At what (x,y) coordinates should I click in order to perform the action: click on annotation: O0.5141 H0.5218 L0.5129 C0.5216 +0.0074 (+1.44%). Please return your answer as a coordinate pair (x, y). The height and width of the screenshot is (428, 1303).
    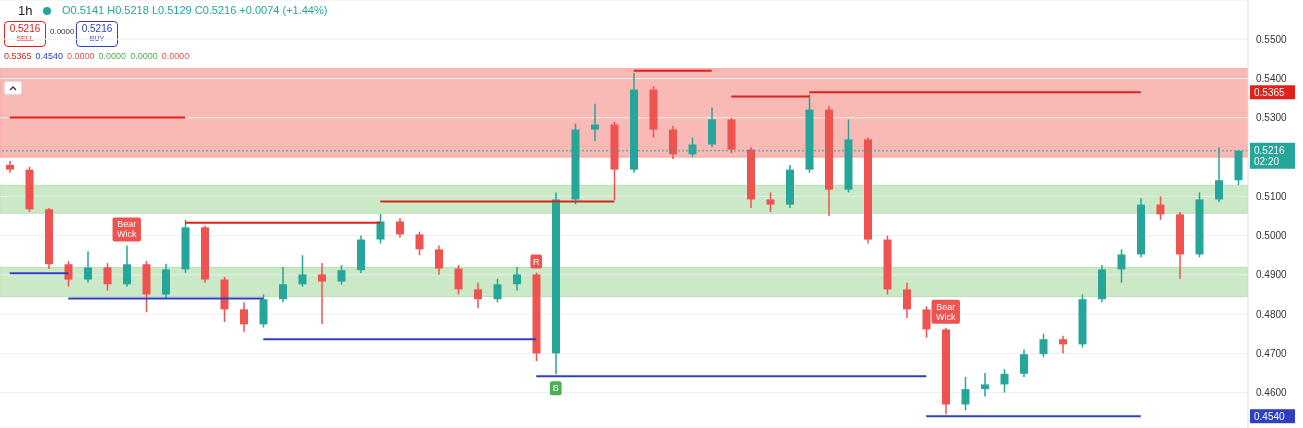
    Looking at the image, I should click on (195, 10).